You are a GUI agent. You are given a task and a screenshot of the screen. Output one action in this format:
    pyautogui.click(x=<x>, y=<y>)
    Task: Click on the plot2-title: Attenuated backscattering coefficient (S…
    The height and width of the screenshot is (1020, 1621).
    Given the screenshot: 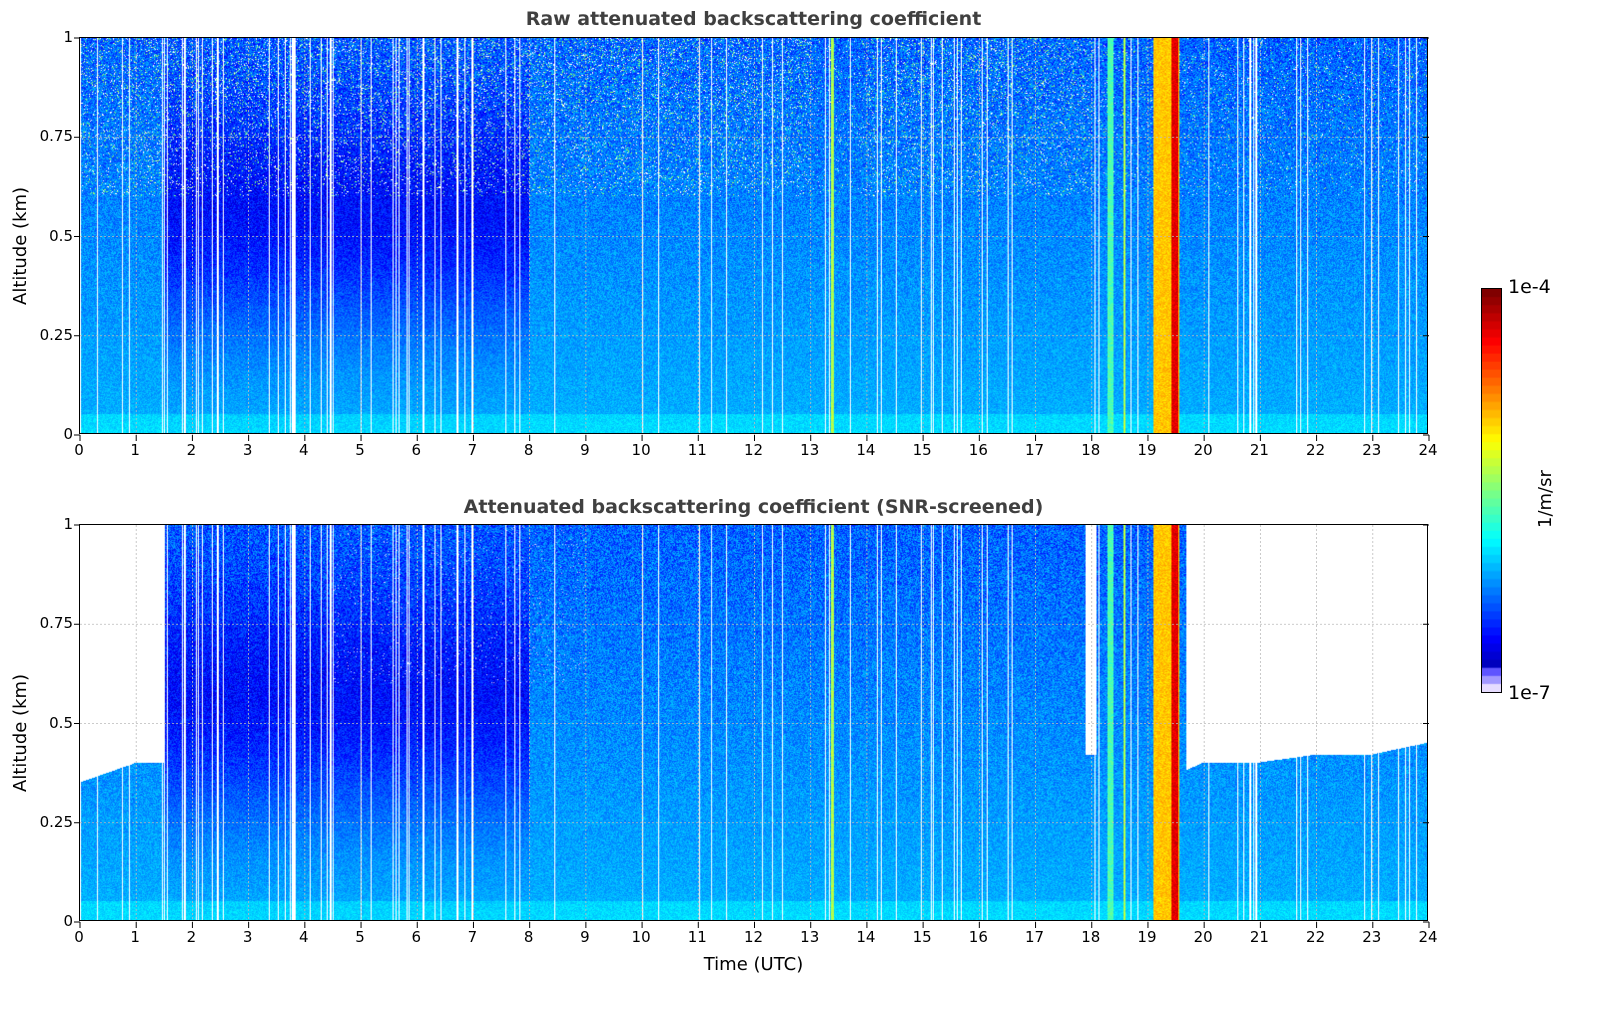 What is the action you would take?
    pyautogui.click(x=753, y=507)
    